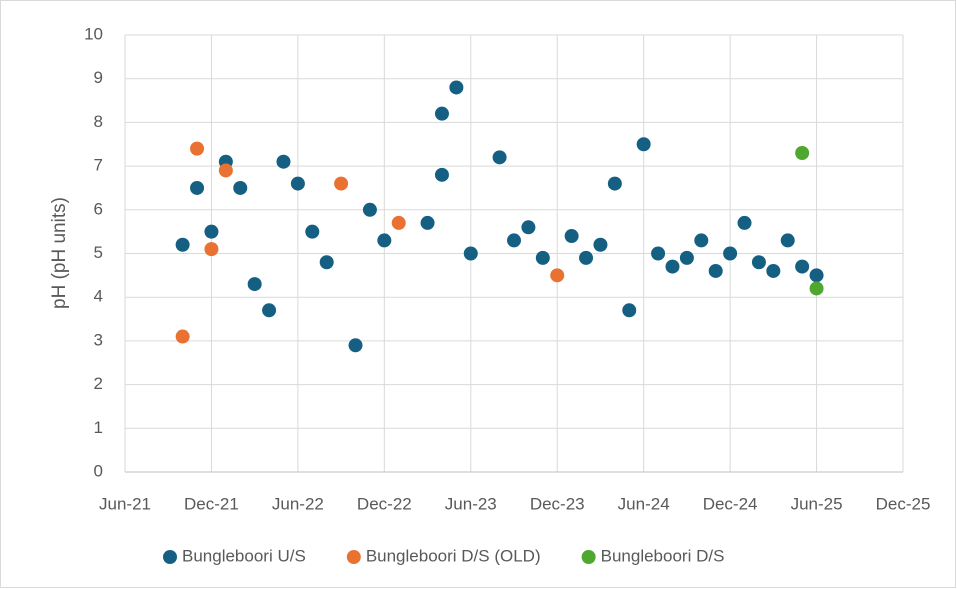  I want to click on x-tick-label: Dec-23, so click(557, 503).